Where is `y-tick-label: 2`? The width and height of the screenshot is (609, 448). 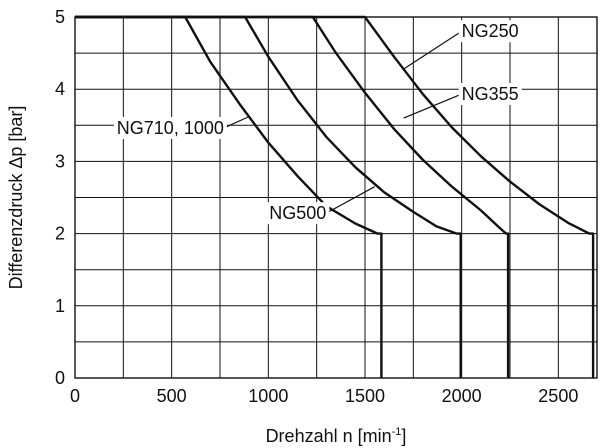
y-tick-label: 2 is located at coordinates (60, 234).